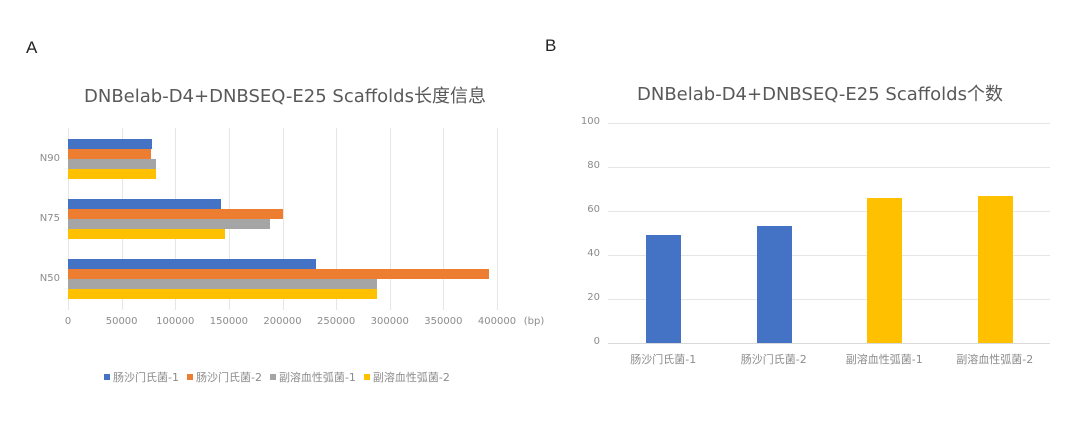  What do you see at coordinates (593, 209) in the screenshot?
I see `chart-b-y-tick: 60` at bounding box center [593, 209].